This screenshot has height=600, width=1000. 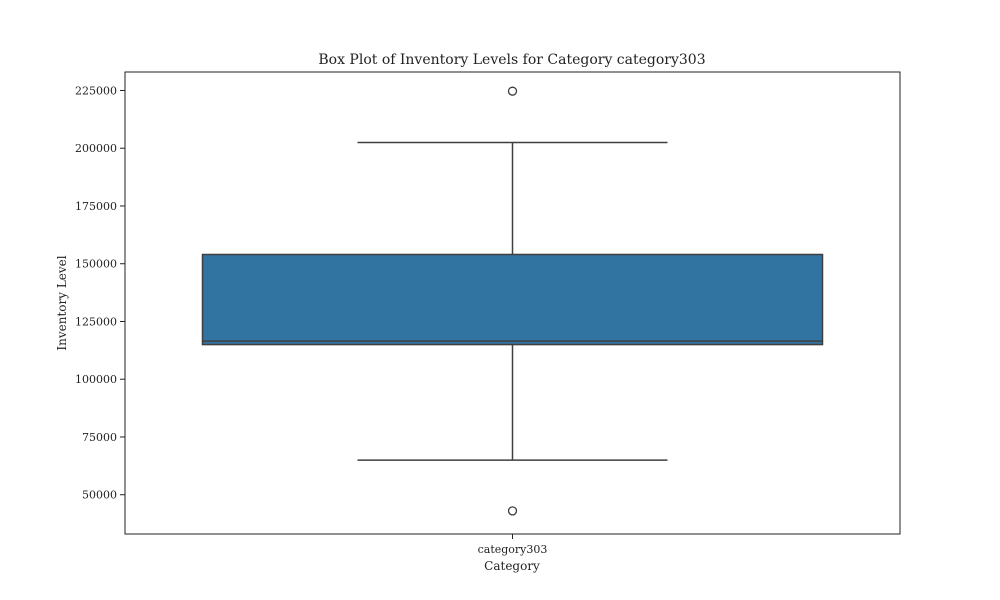 I want to click on x-tick-label: category303, so click(x=513, y=549).